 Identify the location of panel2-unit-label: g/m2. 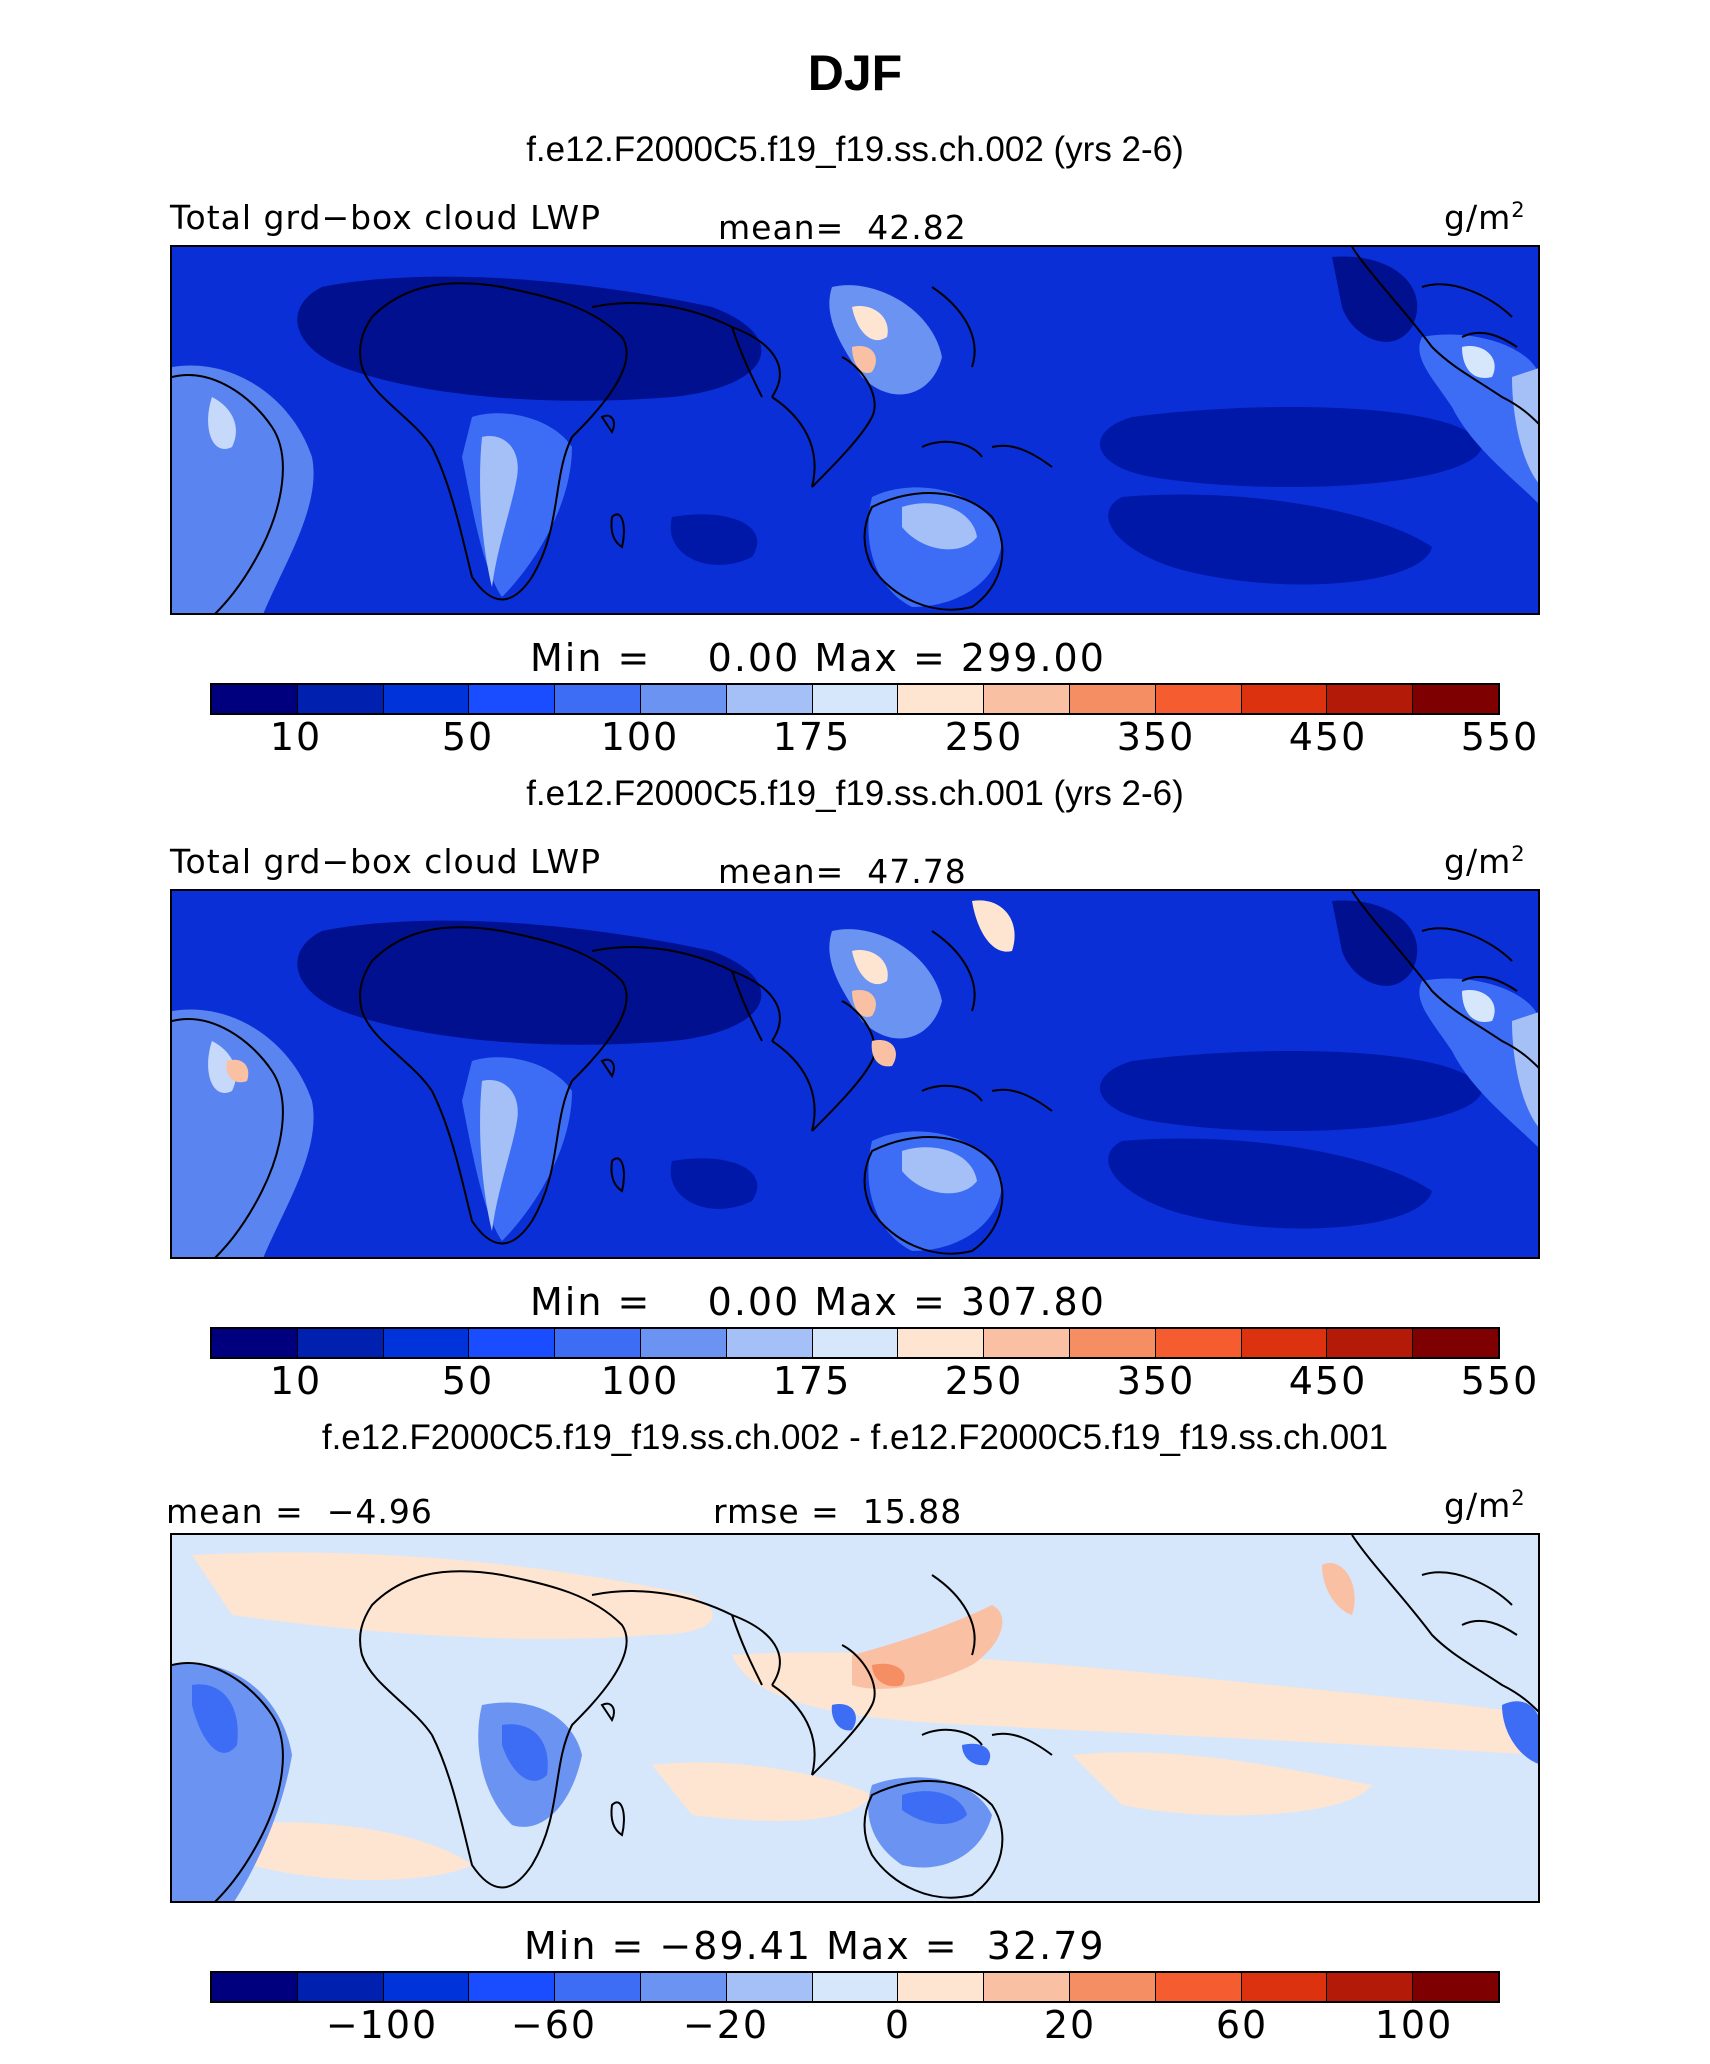
(1485, 861).